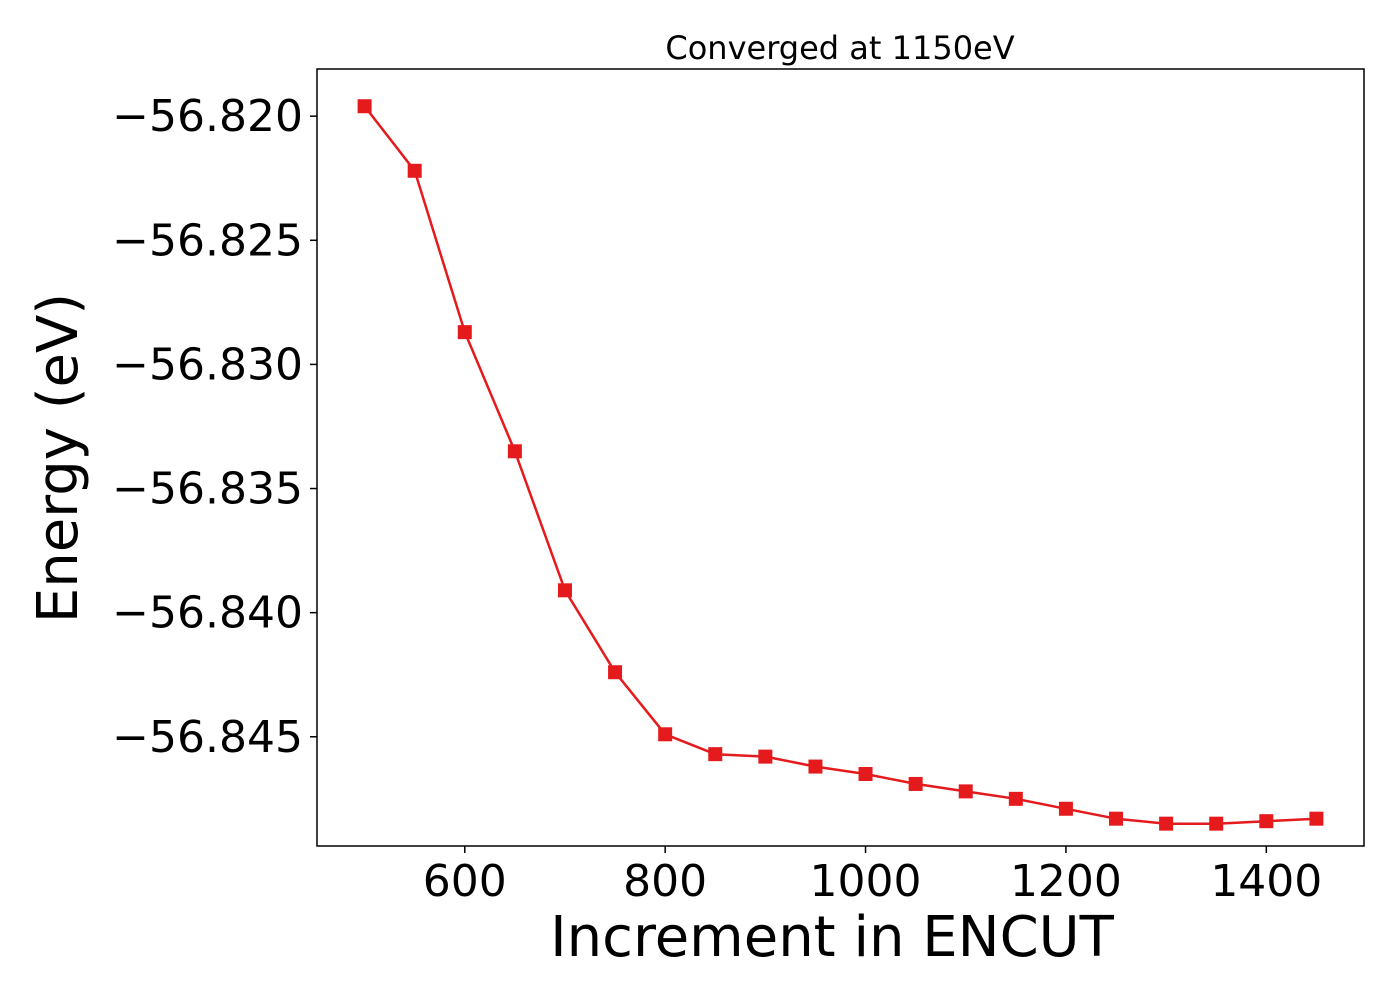 The height and width of the screenshot is (1000, 1400). I want to click on x-axis-ticks: 600 800 1000 1200 1400, so click(872, 876).